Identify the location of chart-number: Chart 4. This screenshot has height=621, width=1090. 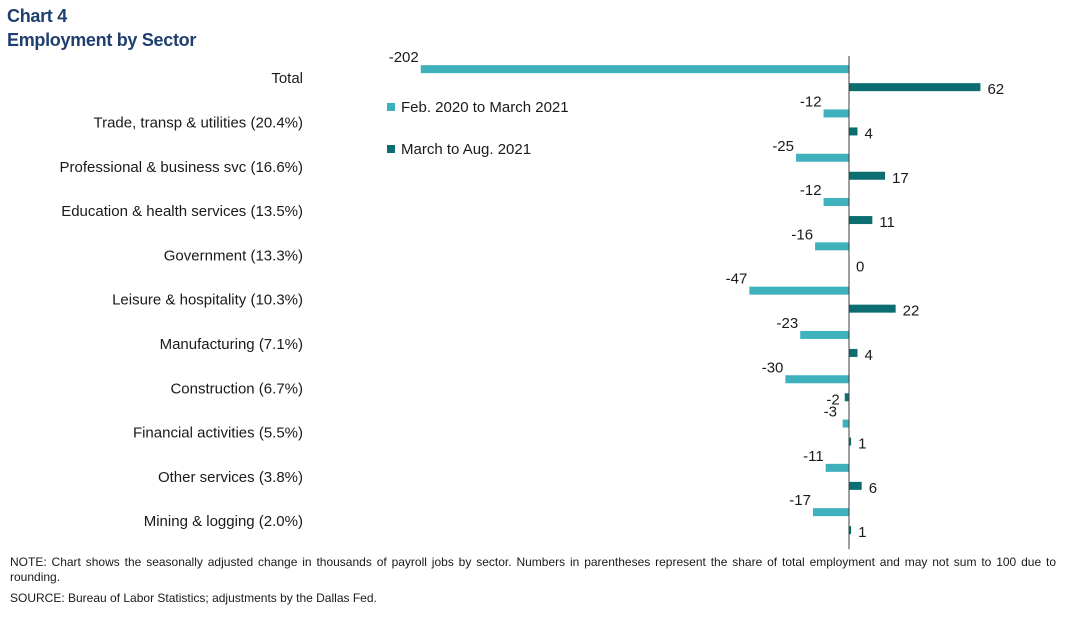
(37, 16).